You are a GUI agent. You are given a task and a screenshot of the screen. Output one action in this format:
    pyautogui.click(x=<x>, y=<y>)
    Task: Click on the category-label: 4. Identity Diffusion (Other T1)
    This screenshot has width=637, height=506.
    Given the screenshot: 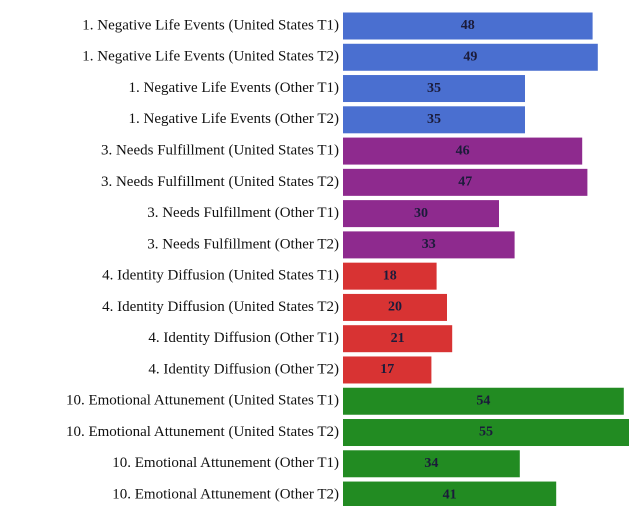 What is the action you would take?
    pyautogui.click(x=243, y=338)
    